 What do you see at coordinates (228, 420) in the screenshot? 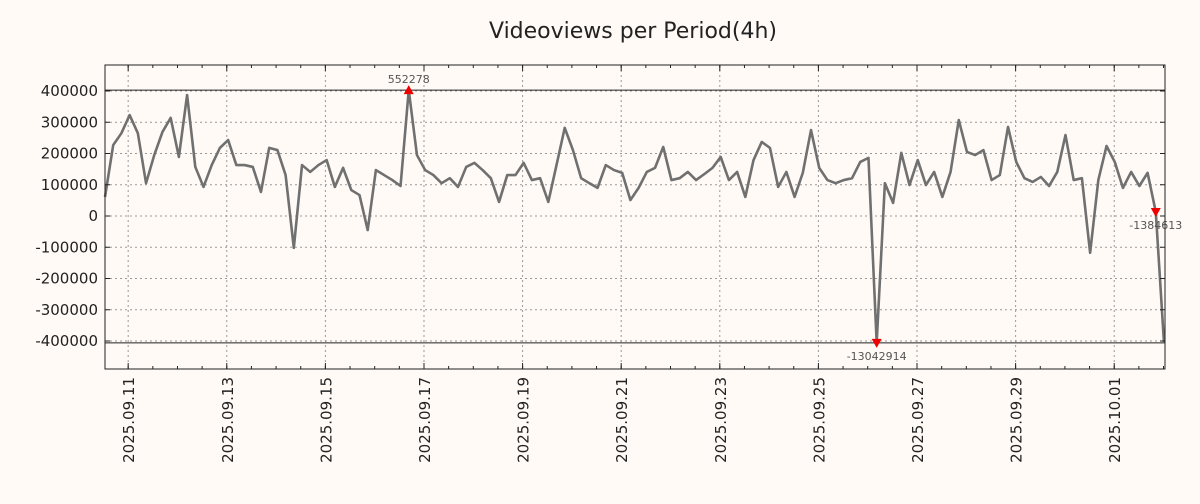
I see `x-tick-label: 2025.09.13` at bounding box center [228, 420].